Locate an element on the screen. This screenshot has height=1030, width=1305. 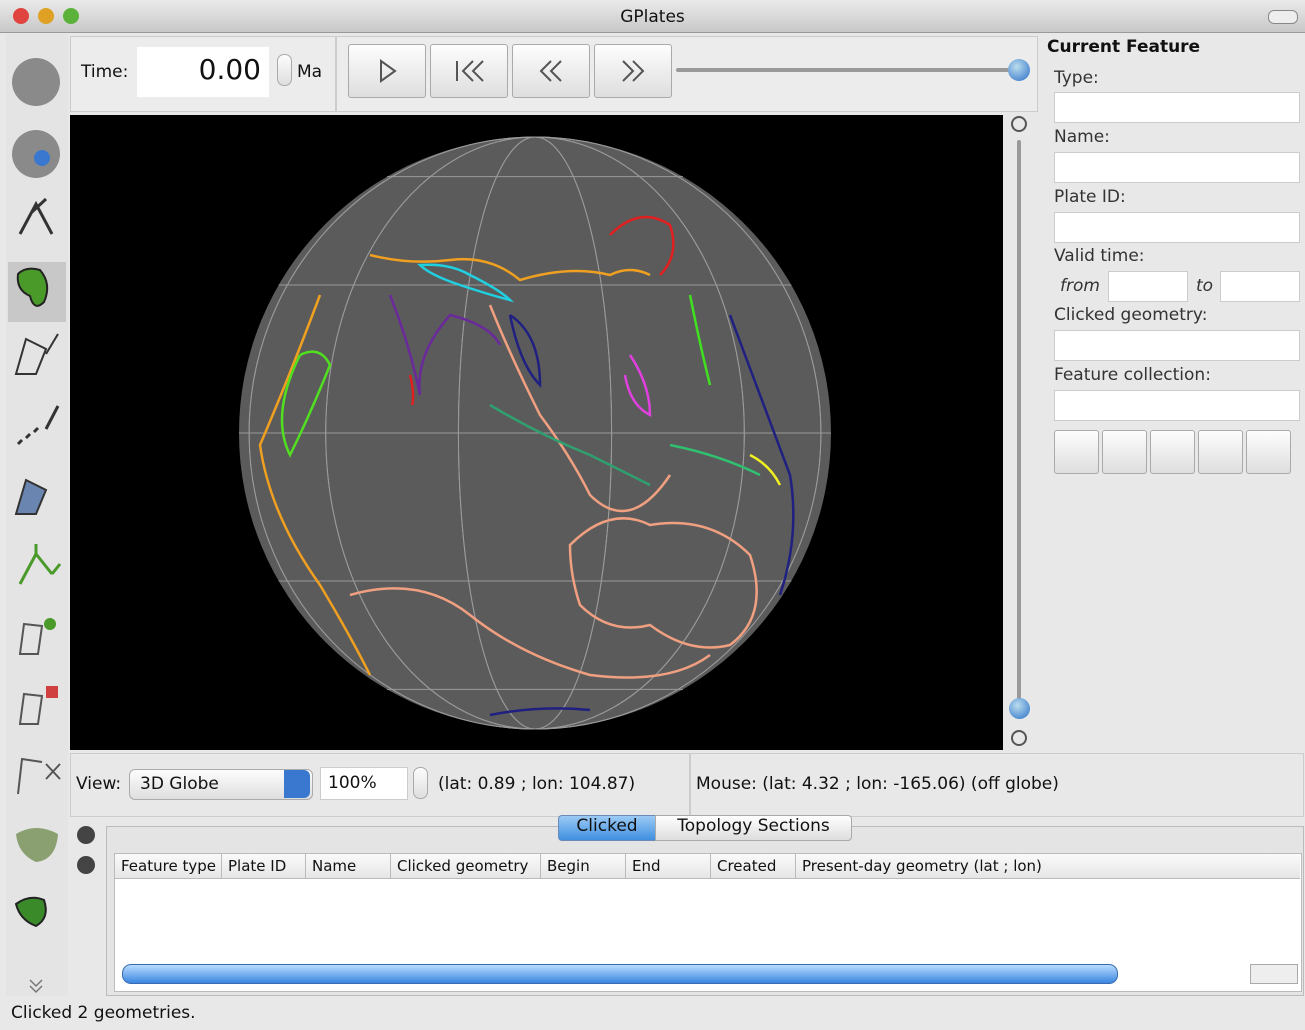
close-button is located at coordinates (21, 16).